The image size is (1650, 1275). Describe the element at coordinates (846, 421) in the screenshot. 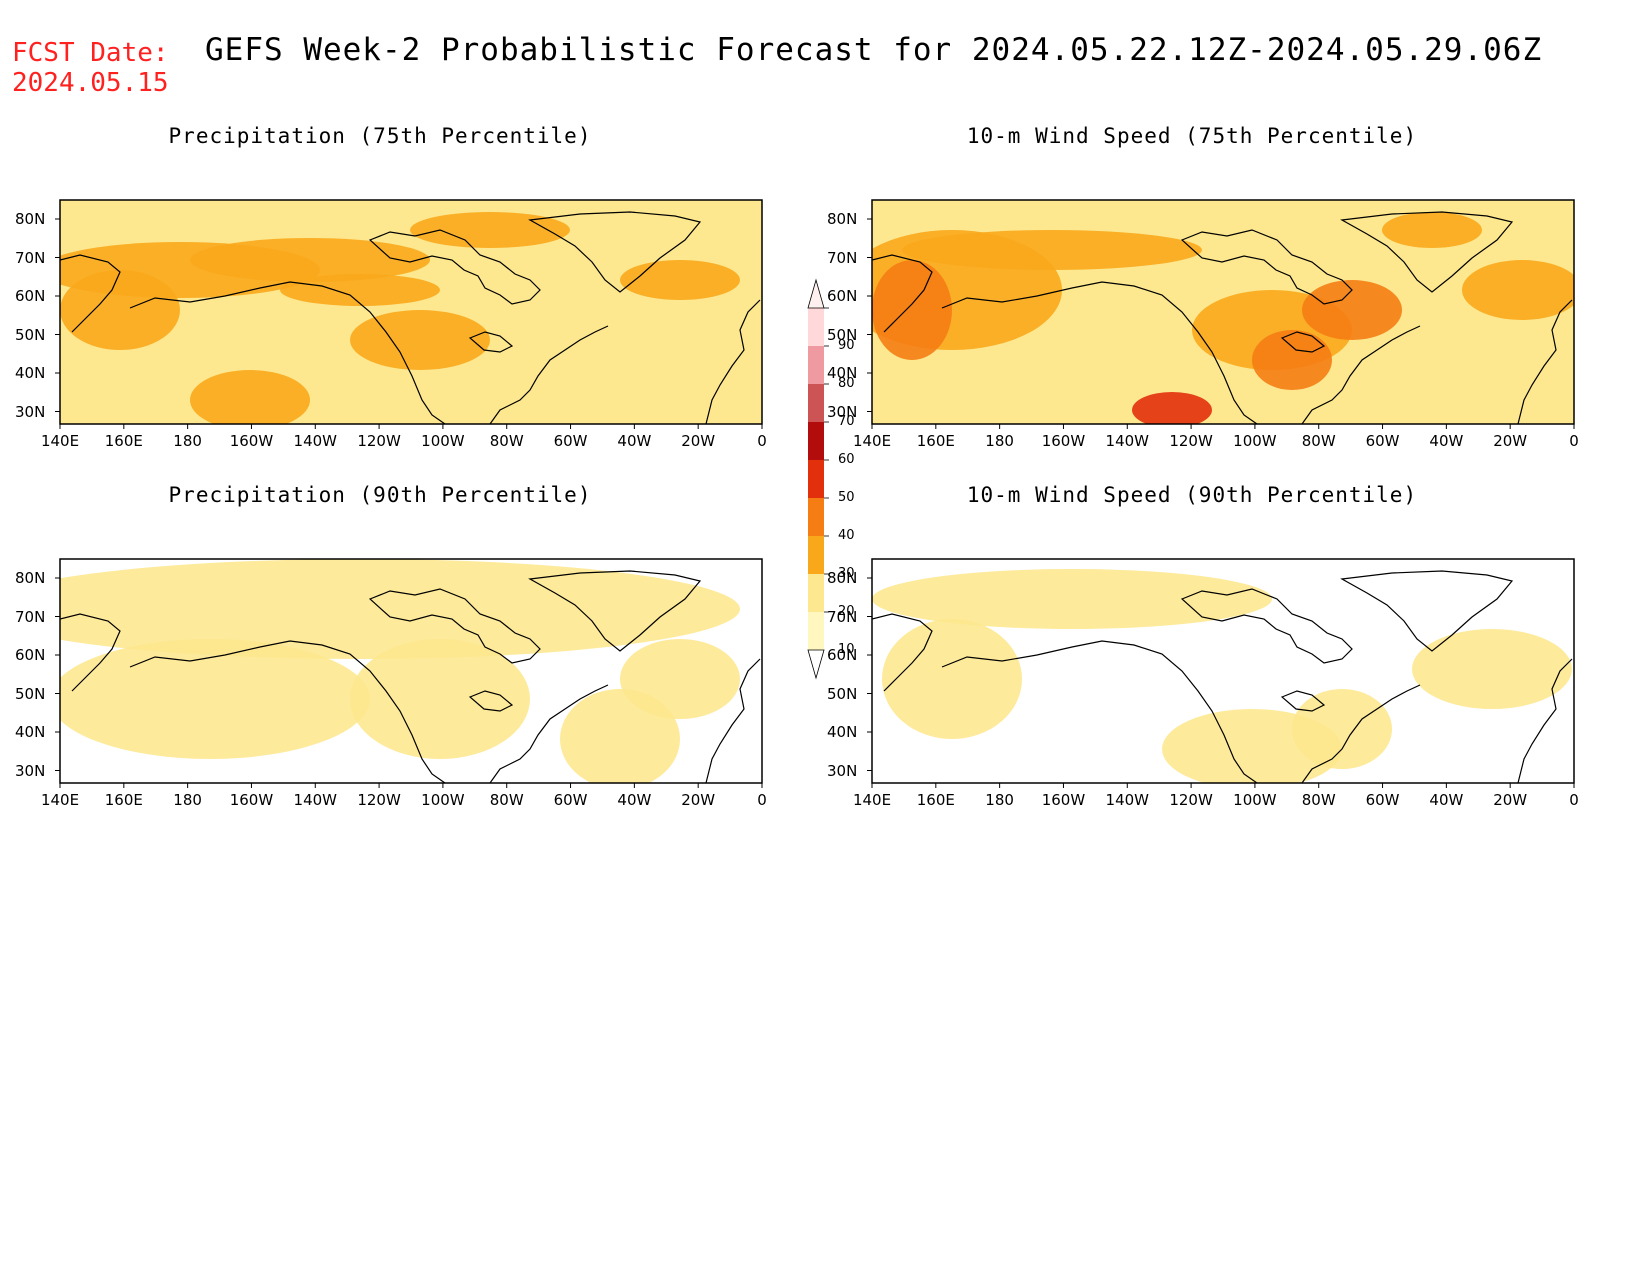

I see `colorbar-level-label: 70` at that location.